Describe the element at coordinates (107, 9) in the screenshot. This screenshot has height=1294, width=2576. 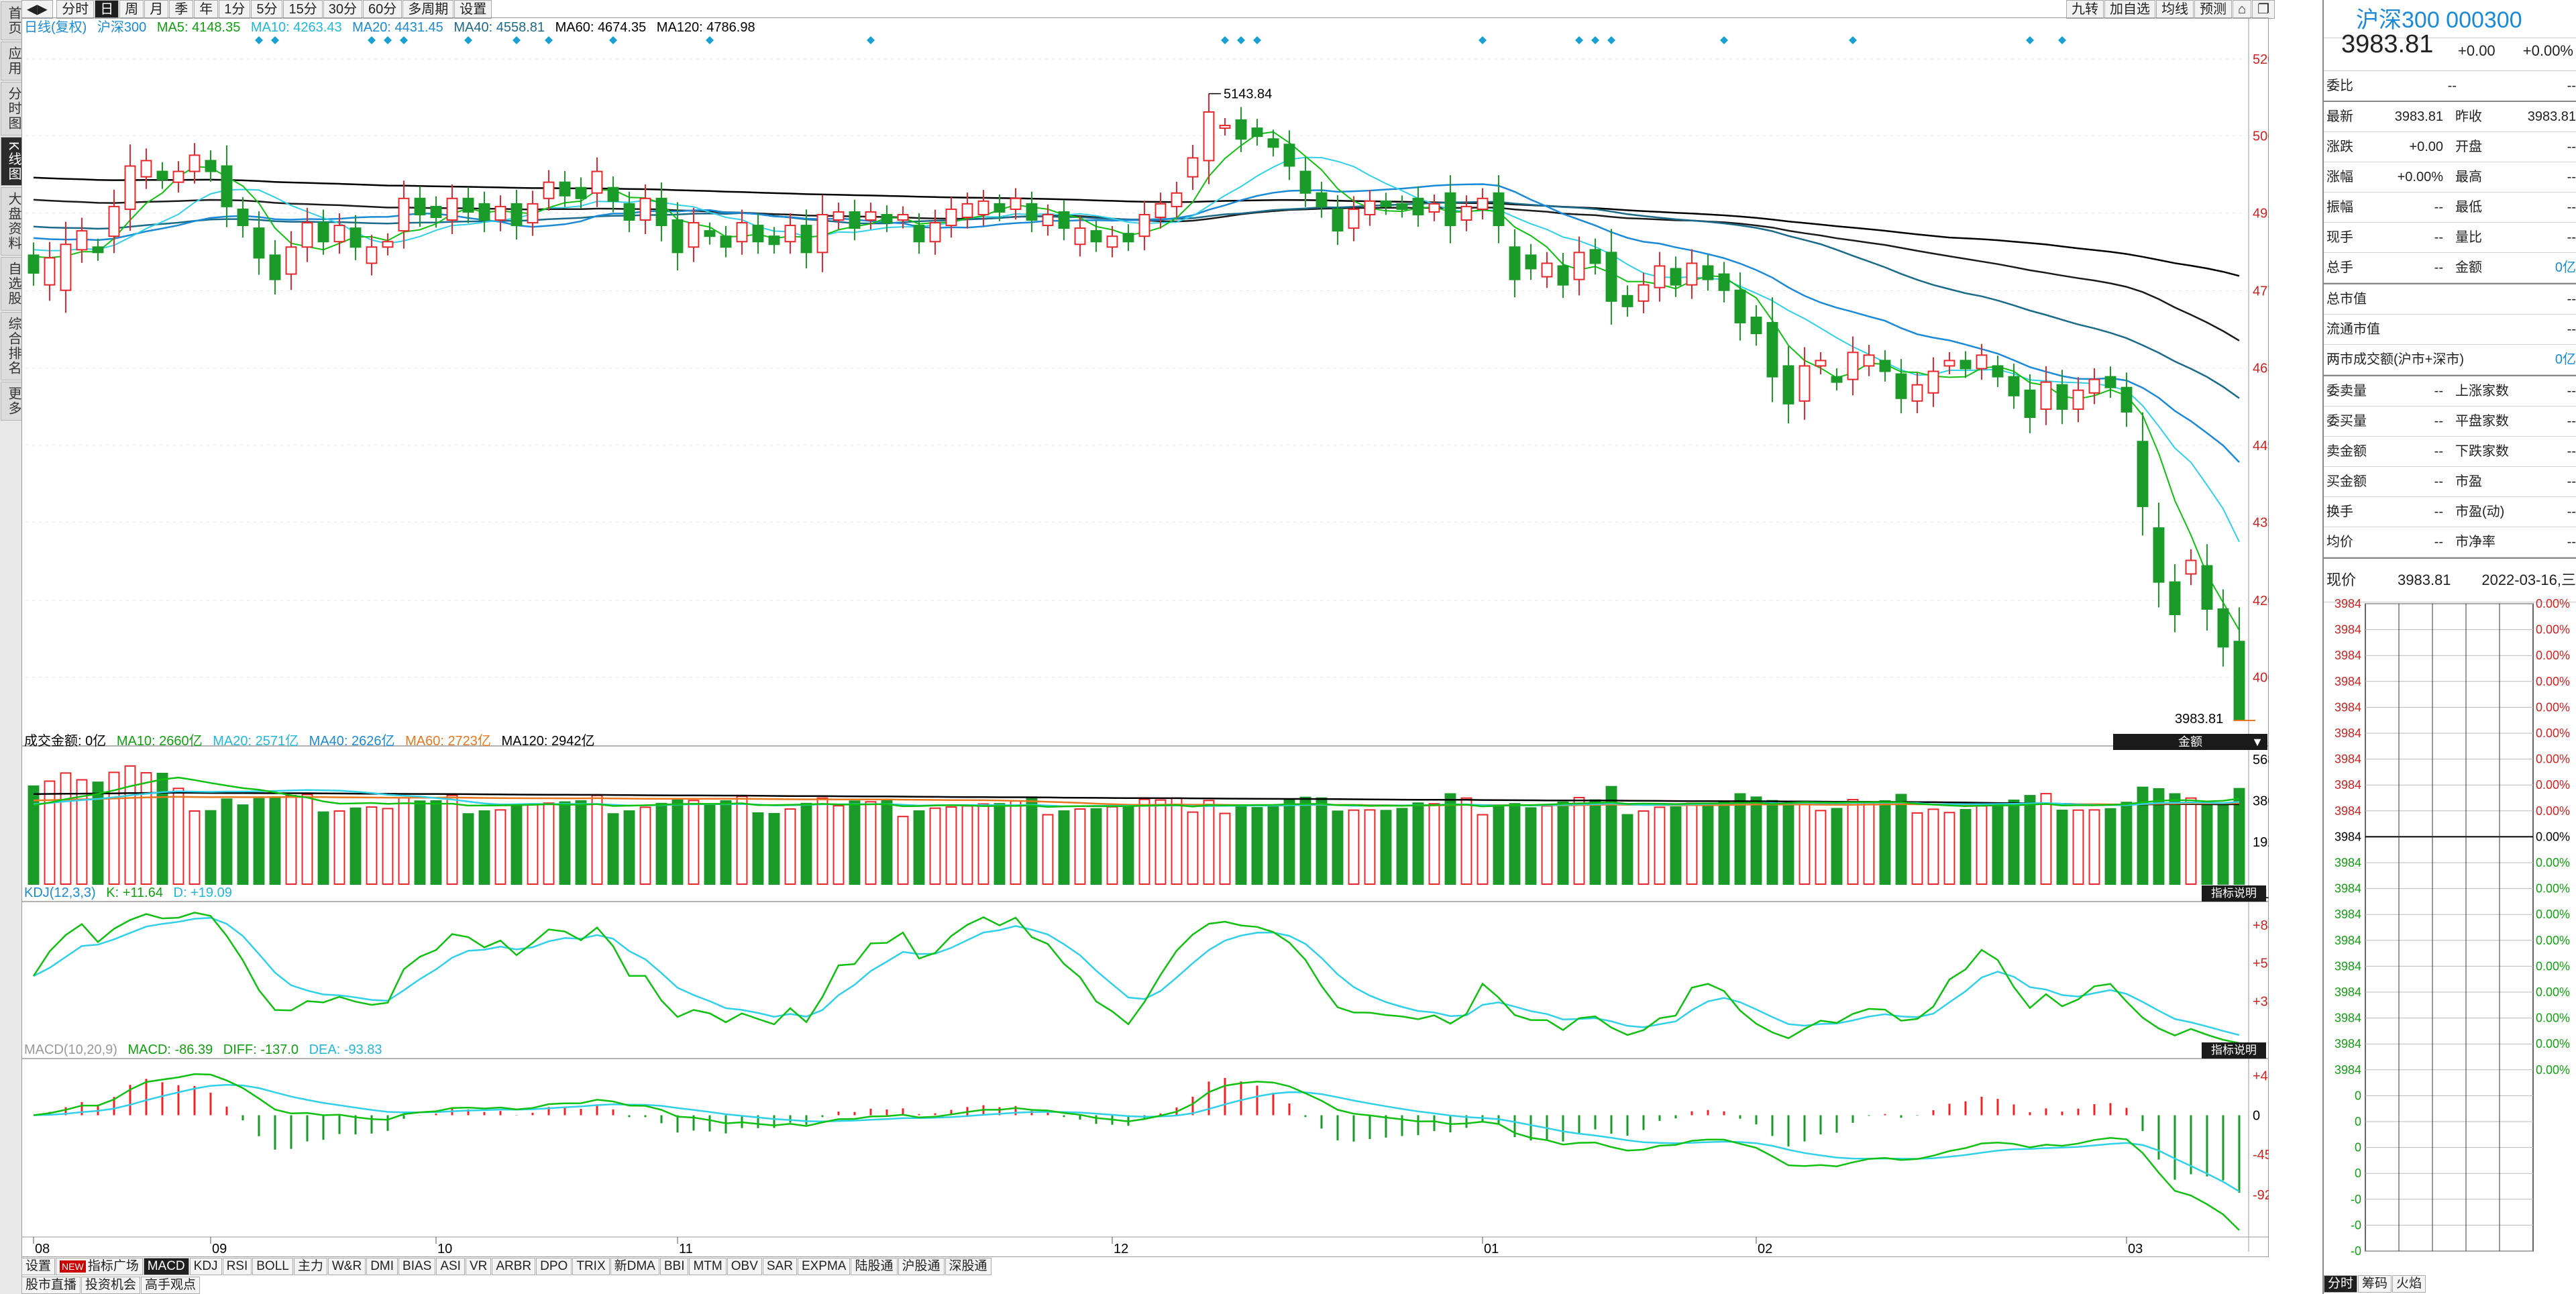
I see `period-button-1: 日` at that location.